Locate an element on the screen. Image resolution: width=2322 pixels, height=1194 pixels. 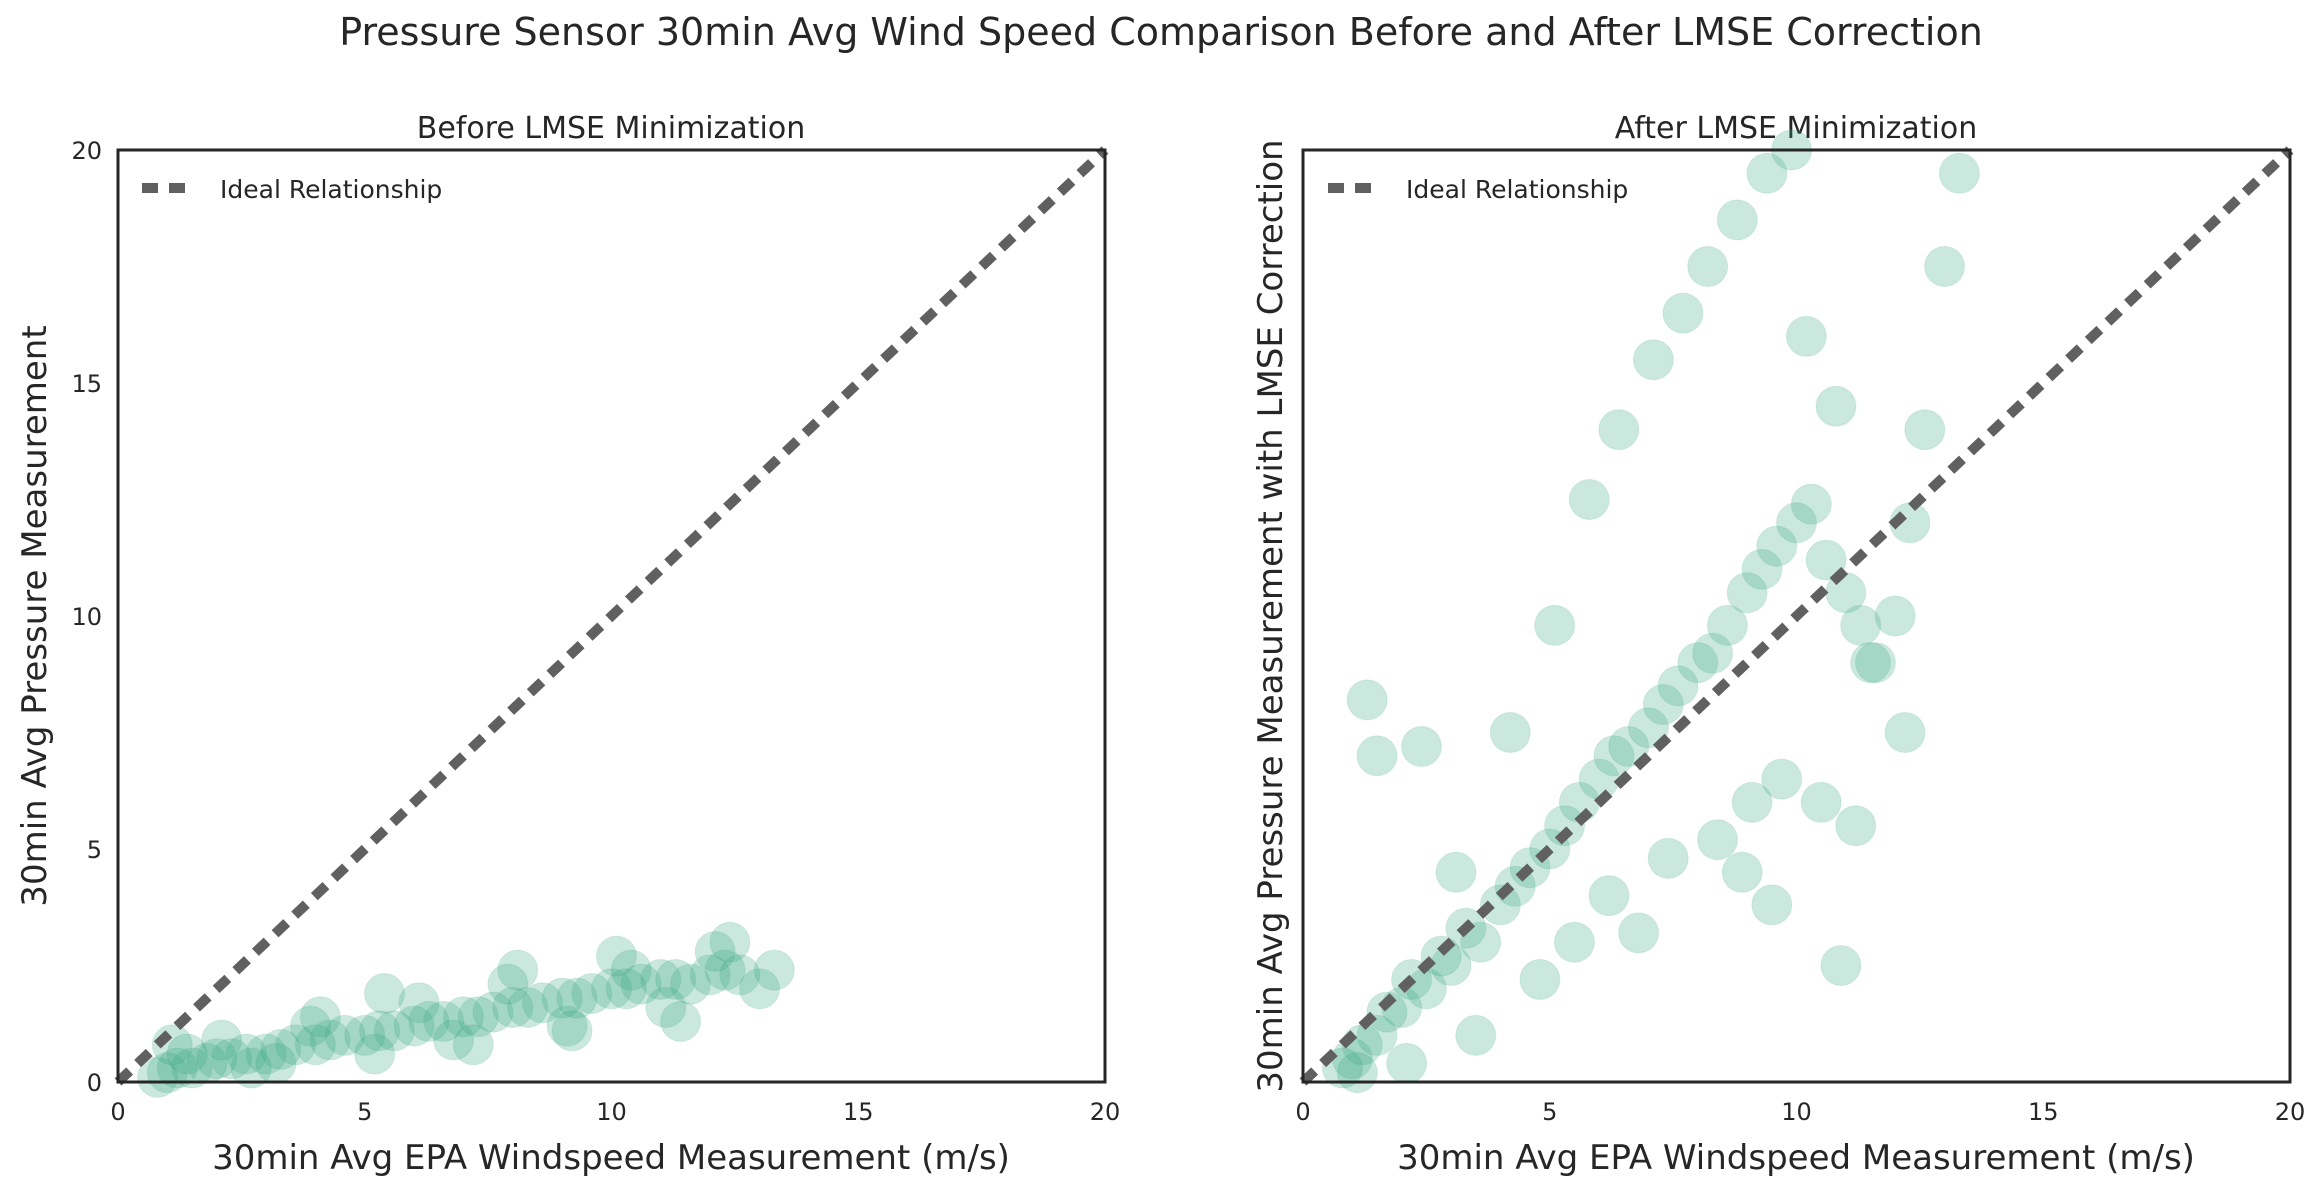
before-y-tick-label: 15 is located at coordinates (86, 384).